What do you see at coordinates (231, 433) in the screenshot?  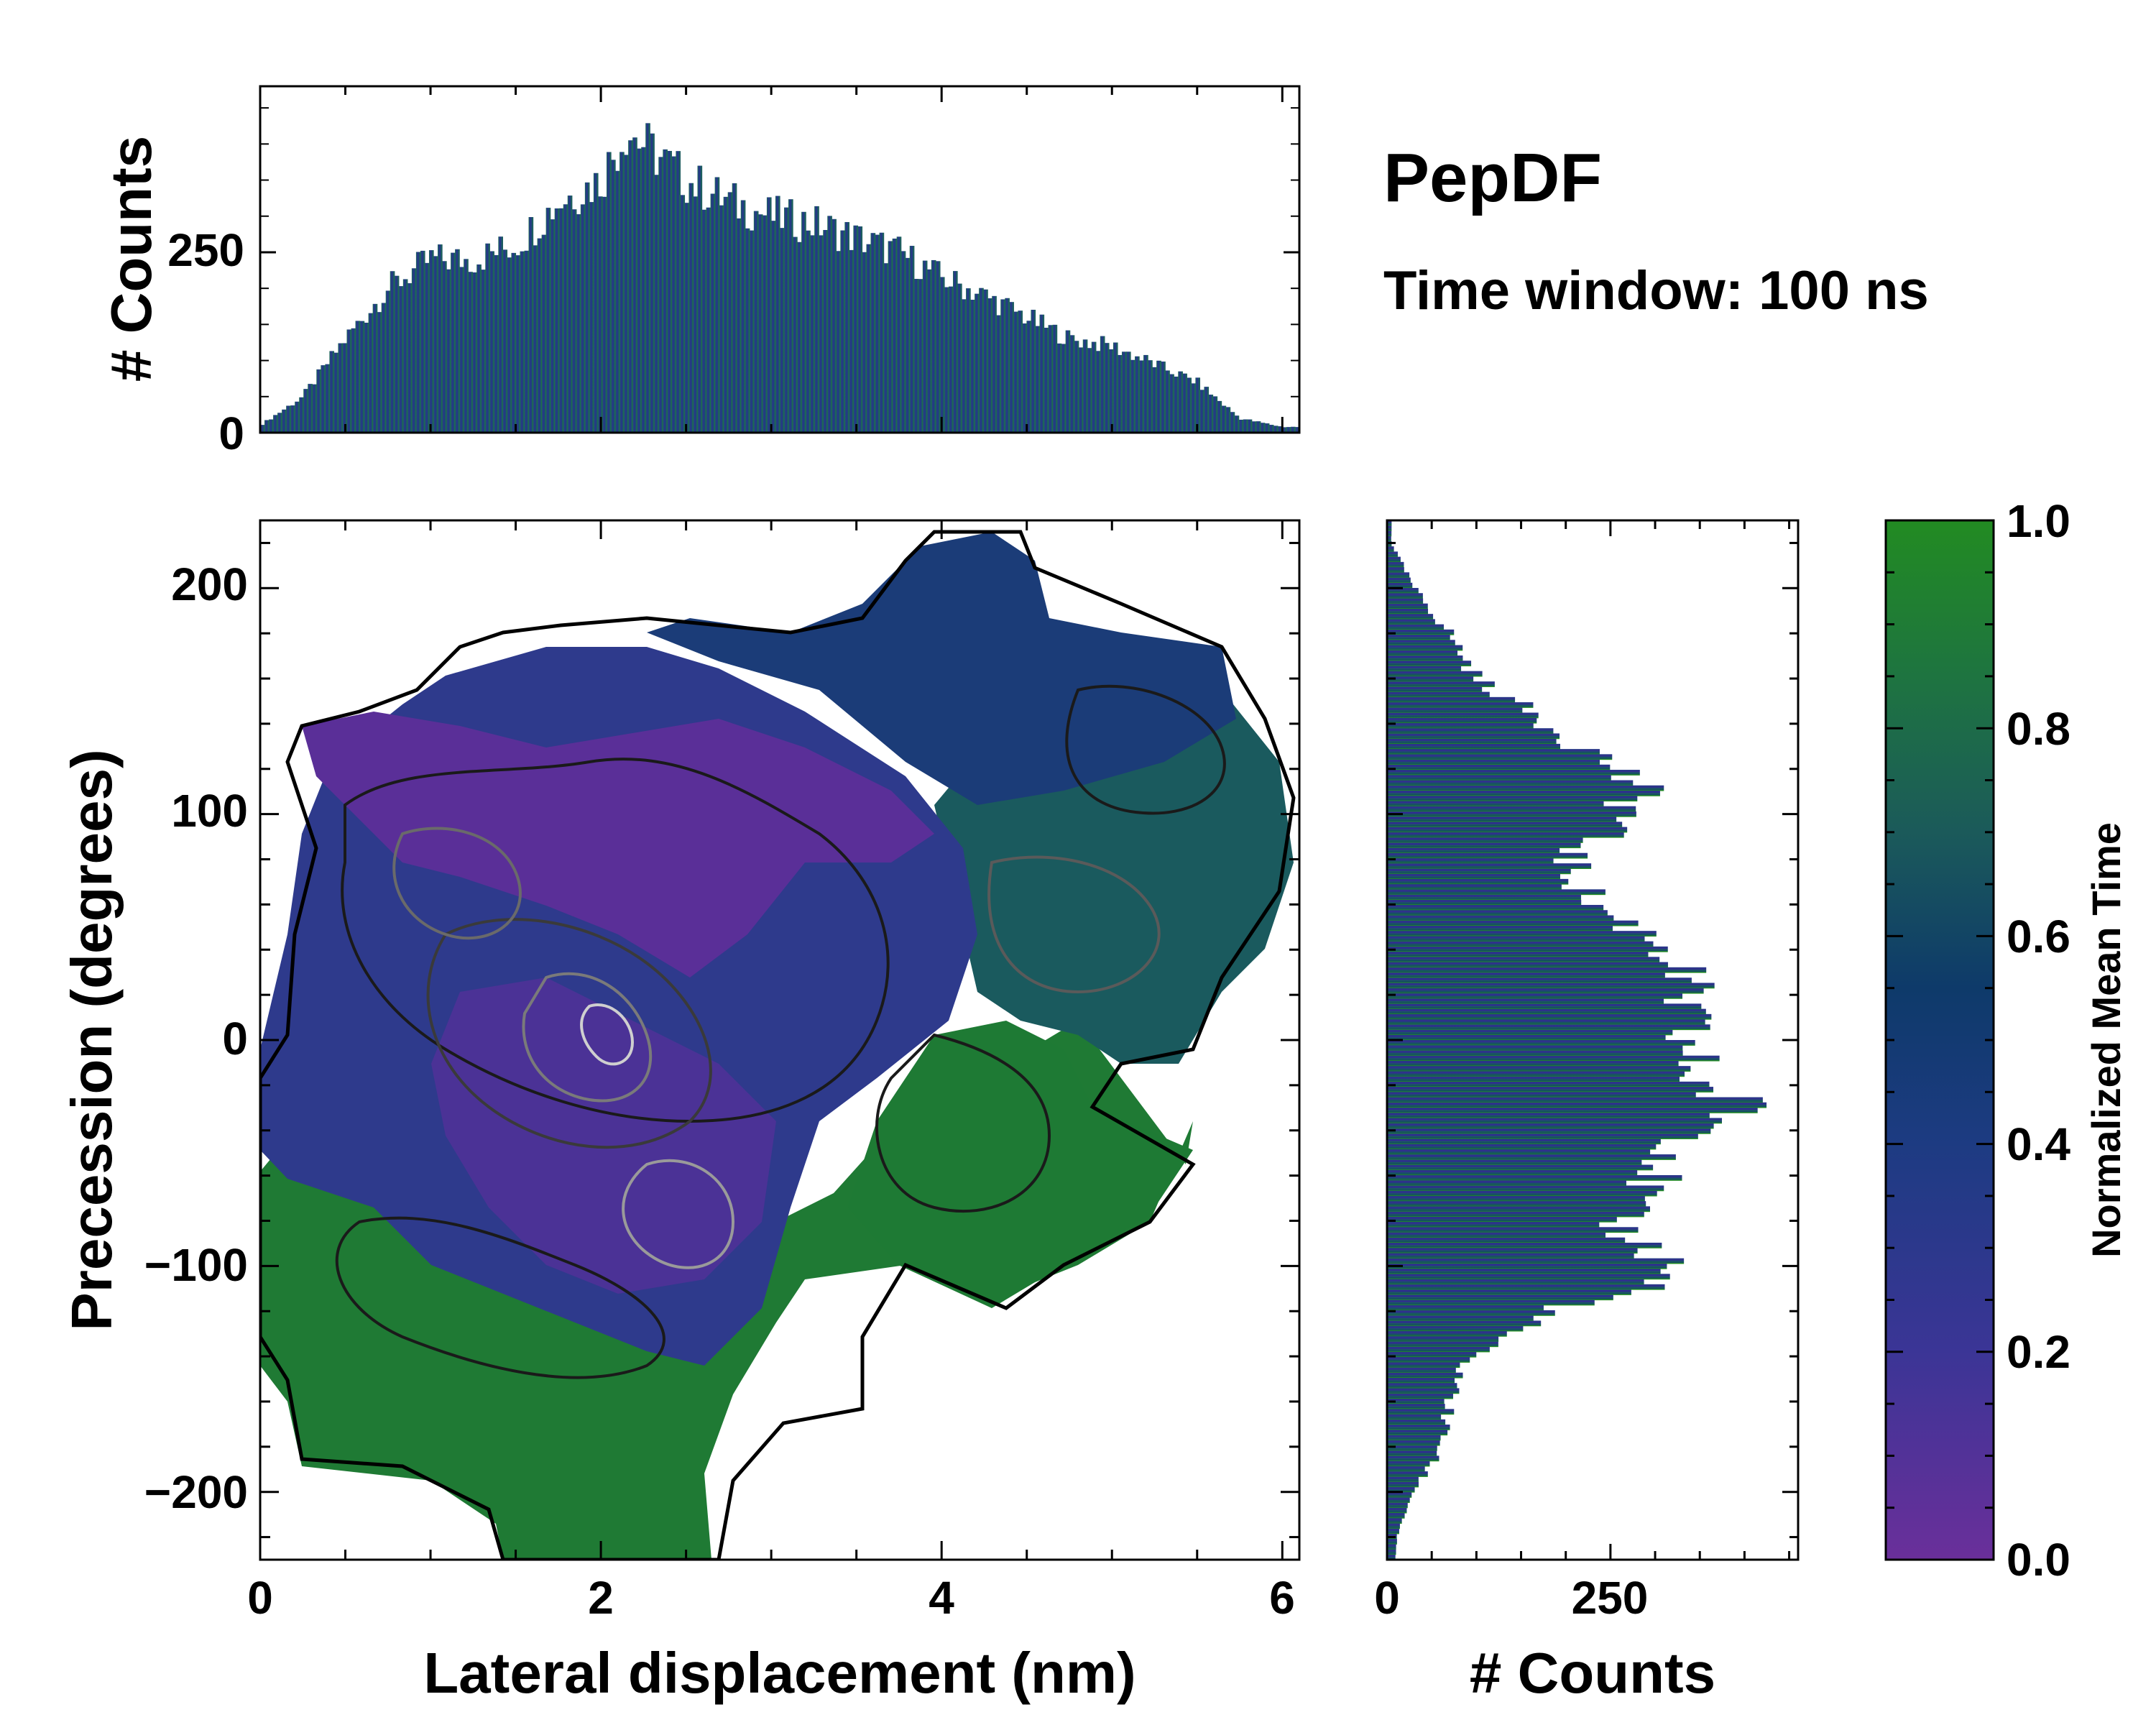 I see `top-ytick-label: 0` at bounding box center [231, 433].